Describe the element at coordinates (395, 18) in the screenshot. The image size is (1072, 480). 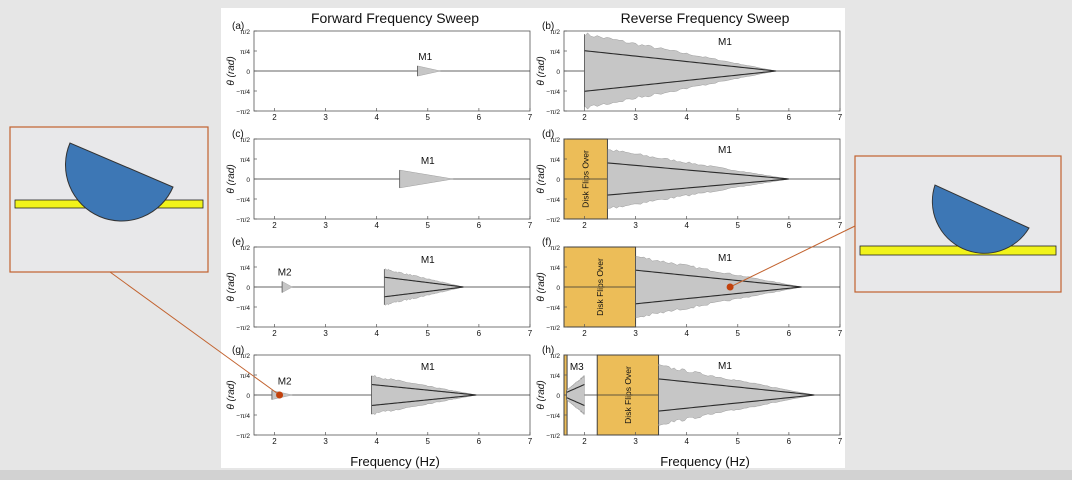
I see `column-title-forward: Forward Frequency Sweep` at that location.